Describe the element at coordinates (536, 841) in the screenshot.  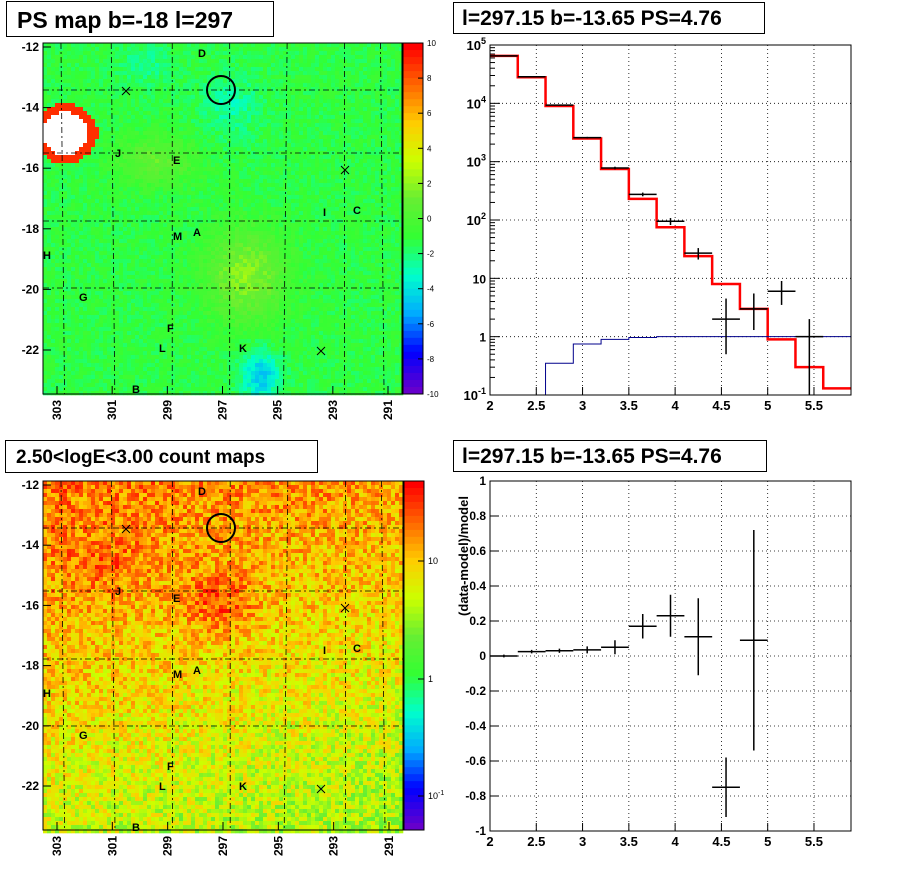
I see `residual-x-tick-label: 2.5` at that location.